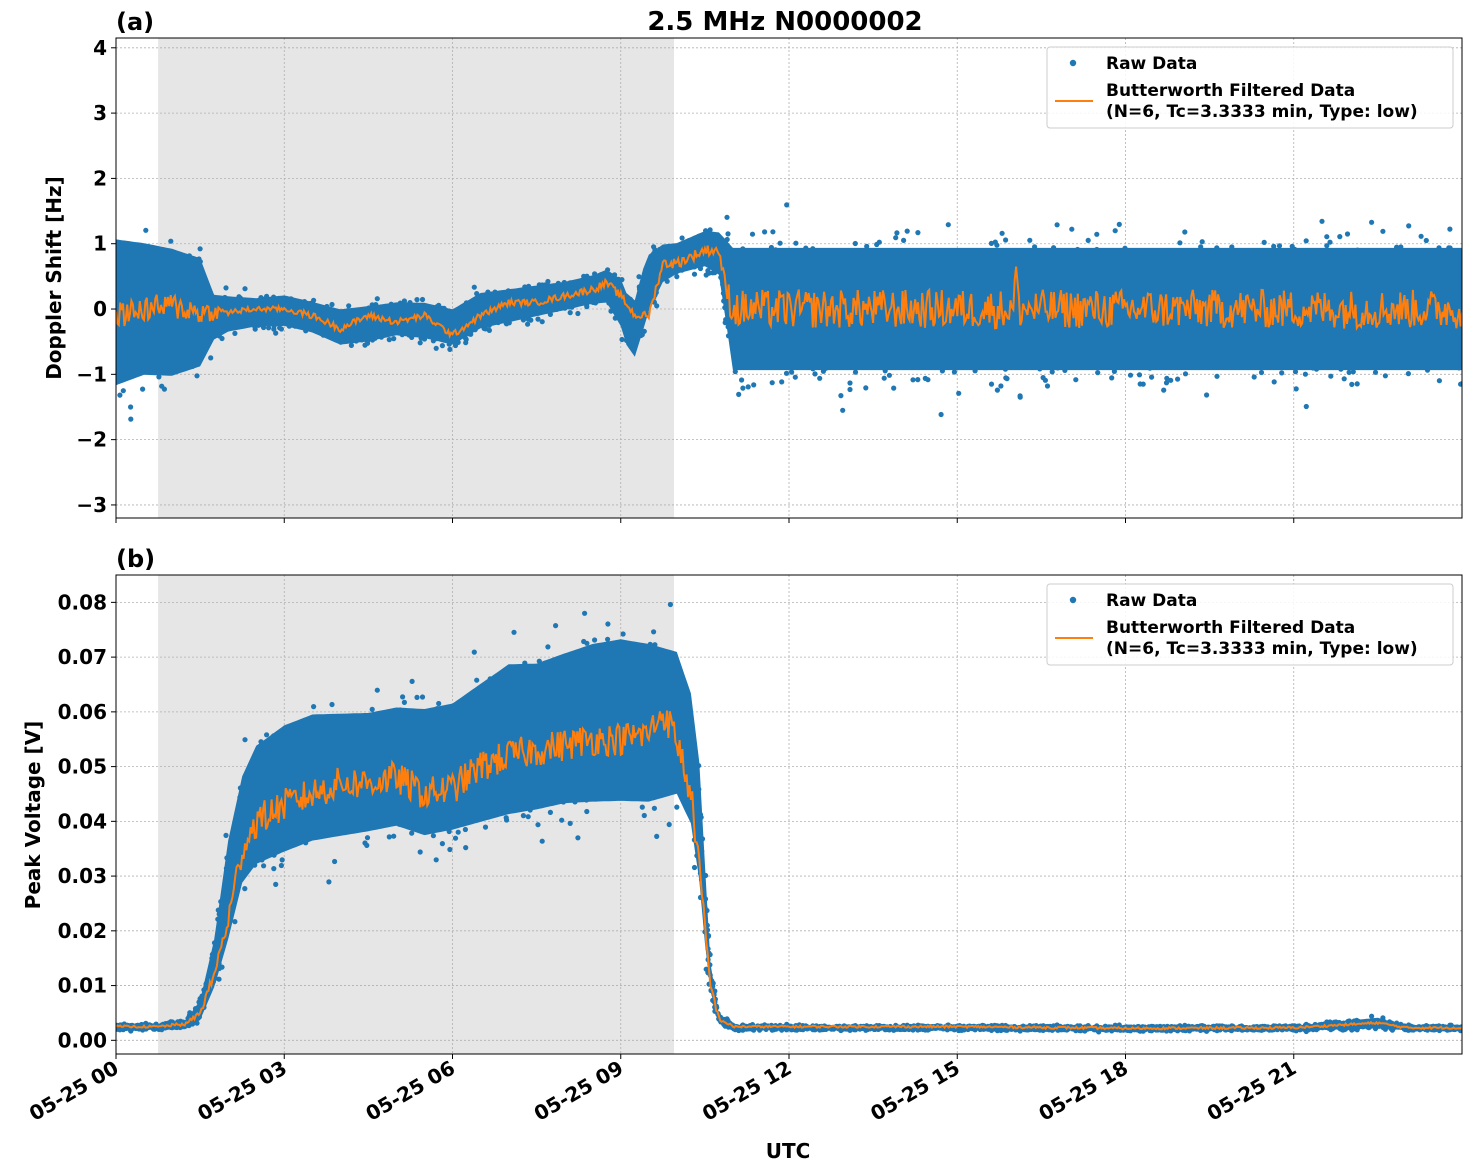 The height and width of the screenshot is (1172, 1471). I want to click on filtered-data-line, so click(789, 291).